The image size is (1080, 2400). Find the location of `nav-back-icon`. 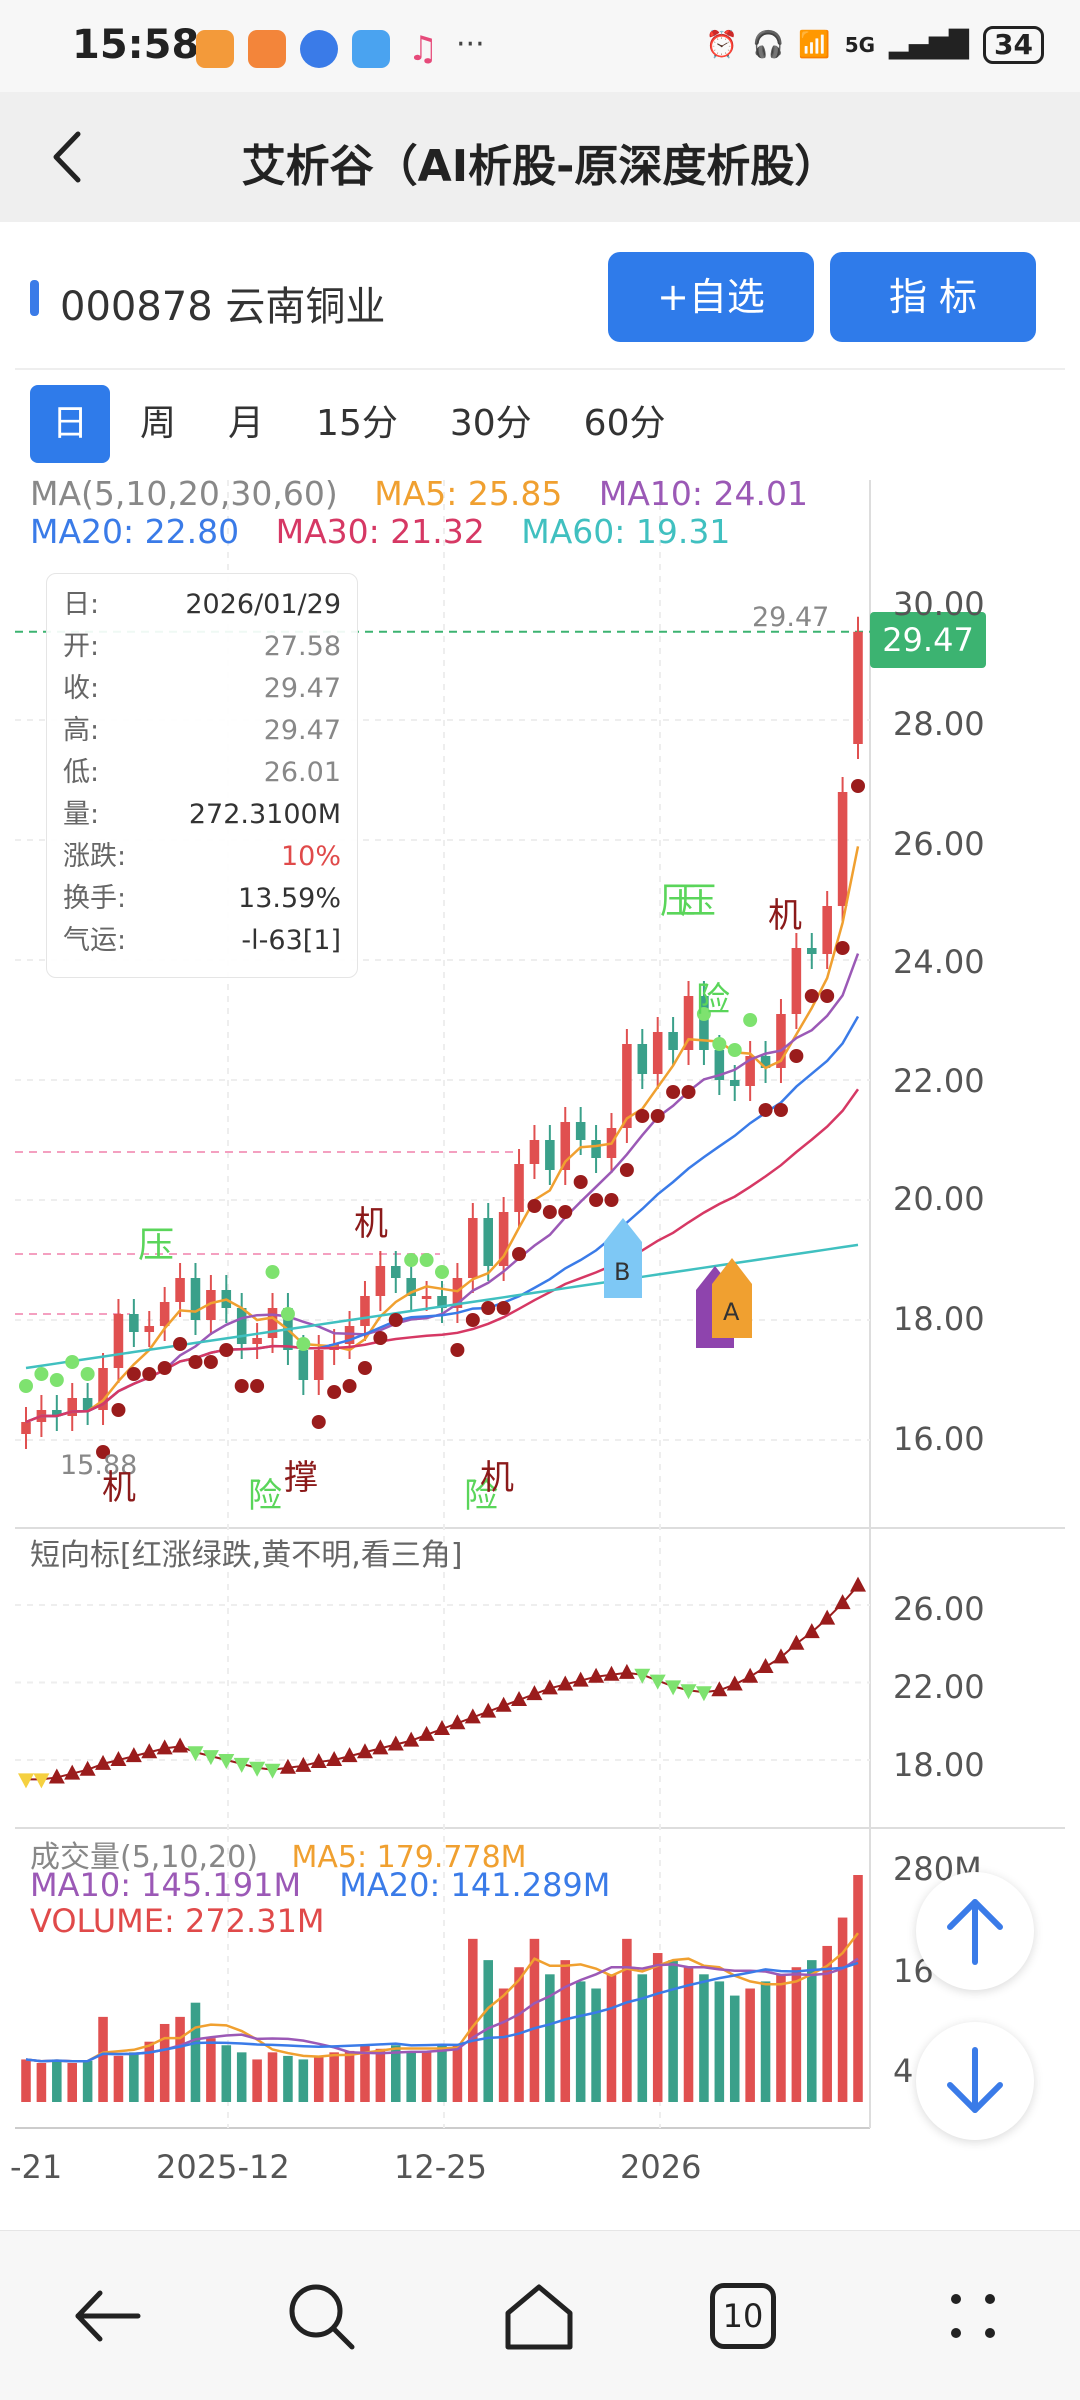

nav-back-icon is located at coordinates (107, 2316).